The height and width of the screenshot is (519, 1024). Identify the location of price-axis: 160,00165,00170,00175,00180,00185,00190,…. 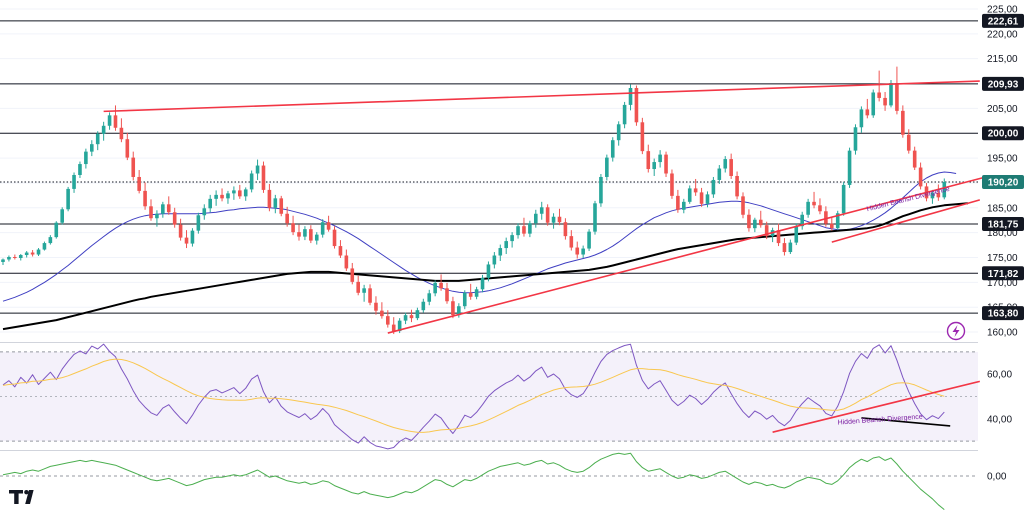
(1003, 243).